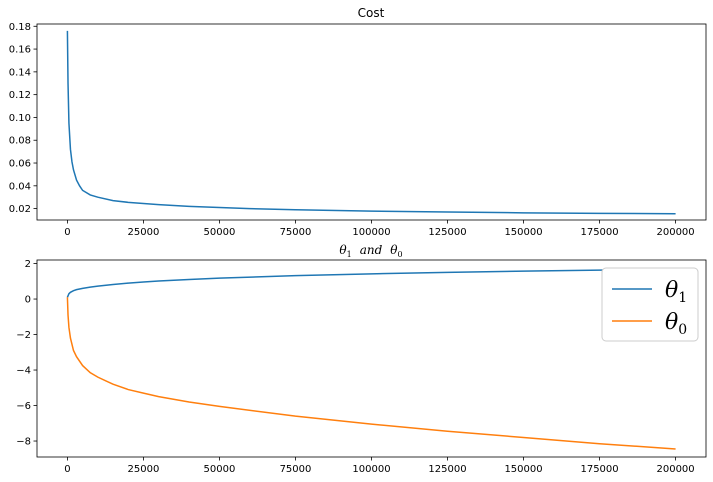  What do you see at coordinates (671, 290) in the screenshot?
I see `legend-theta1-symbol: θ` at bounding box center [671, 290].